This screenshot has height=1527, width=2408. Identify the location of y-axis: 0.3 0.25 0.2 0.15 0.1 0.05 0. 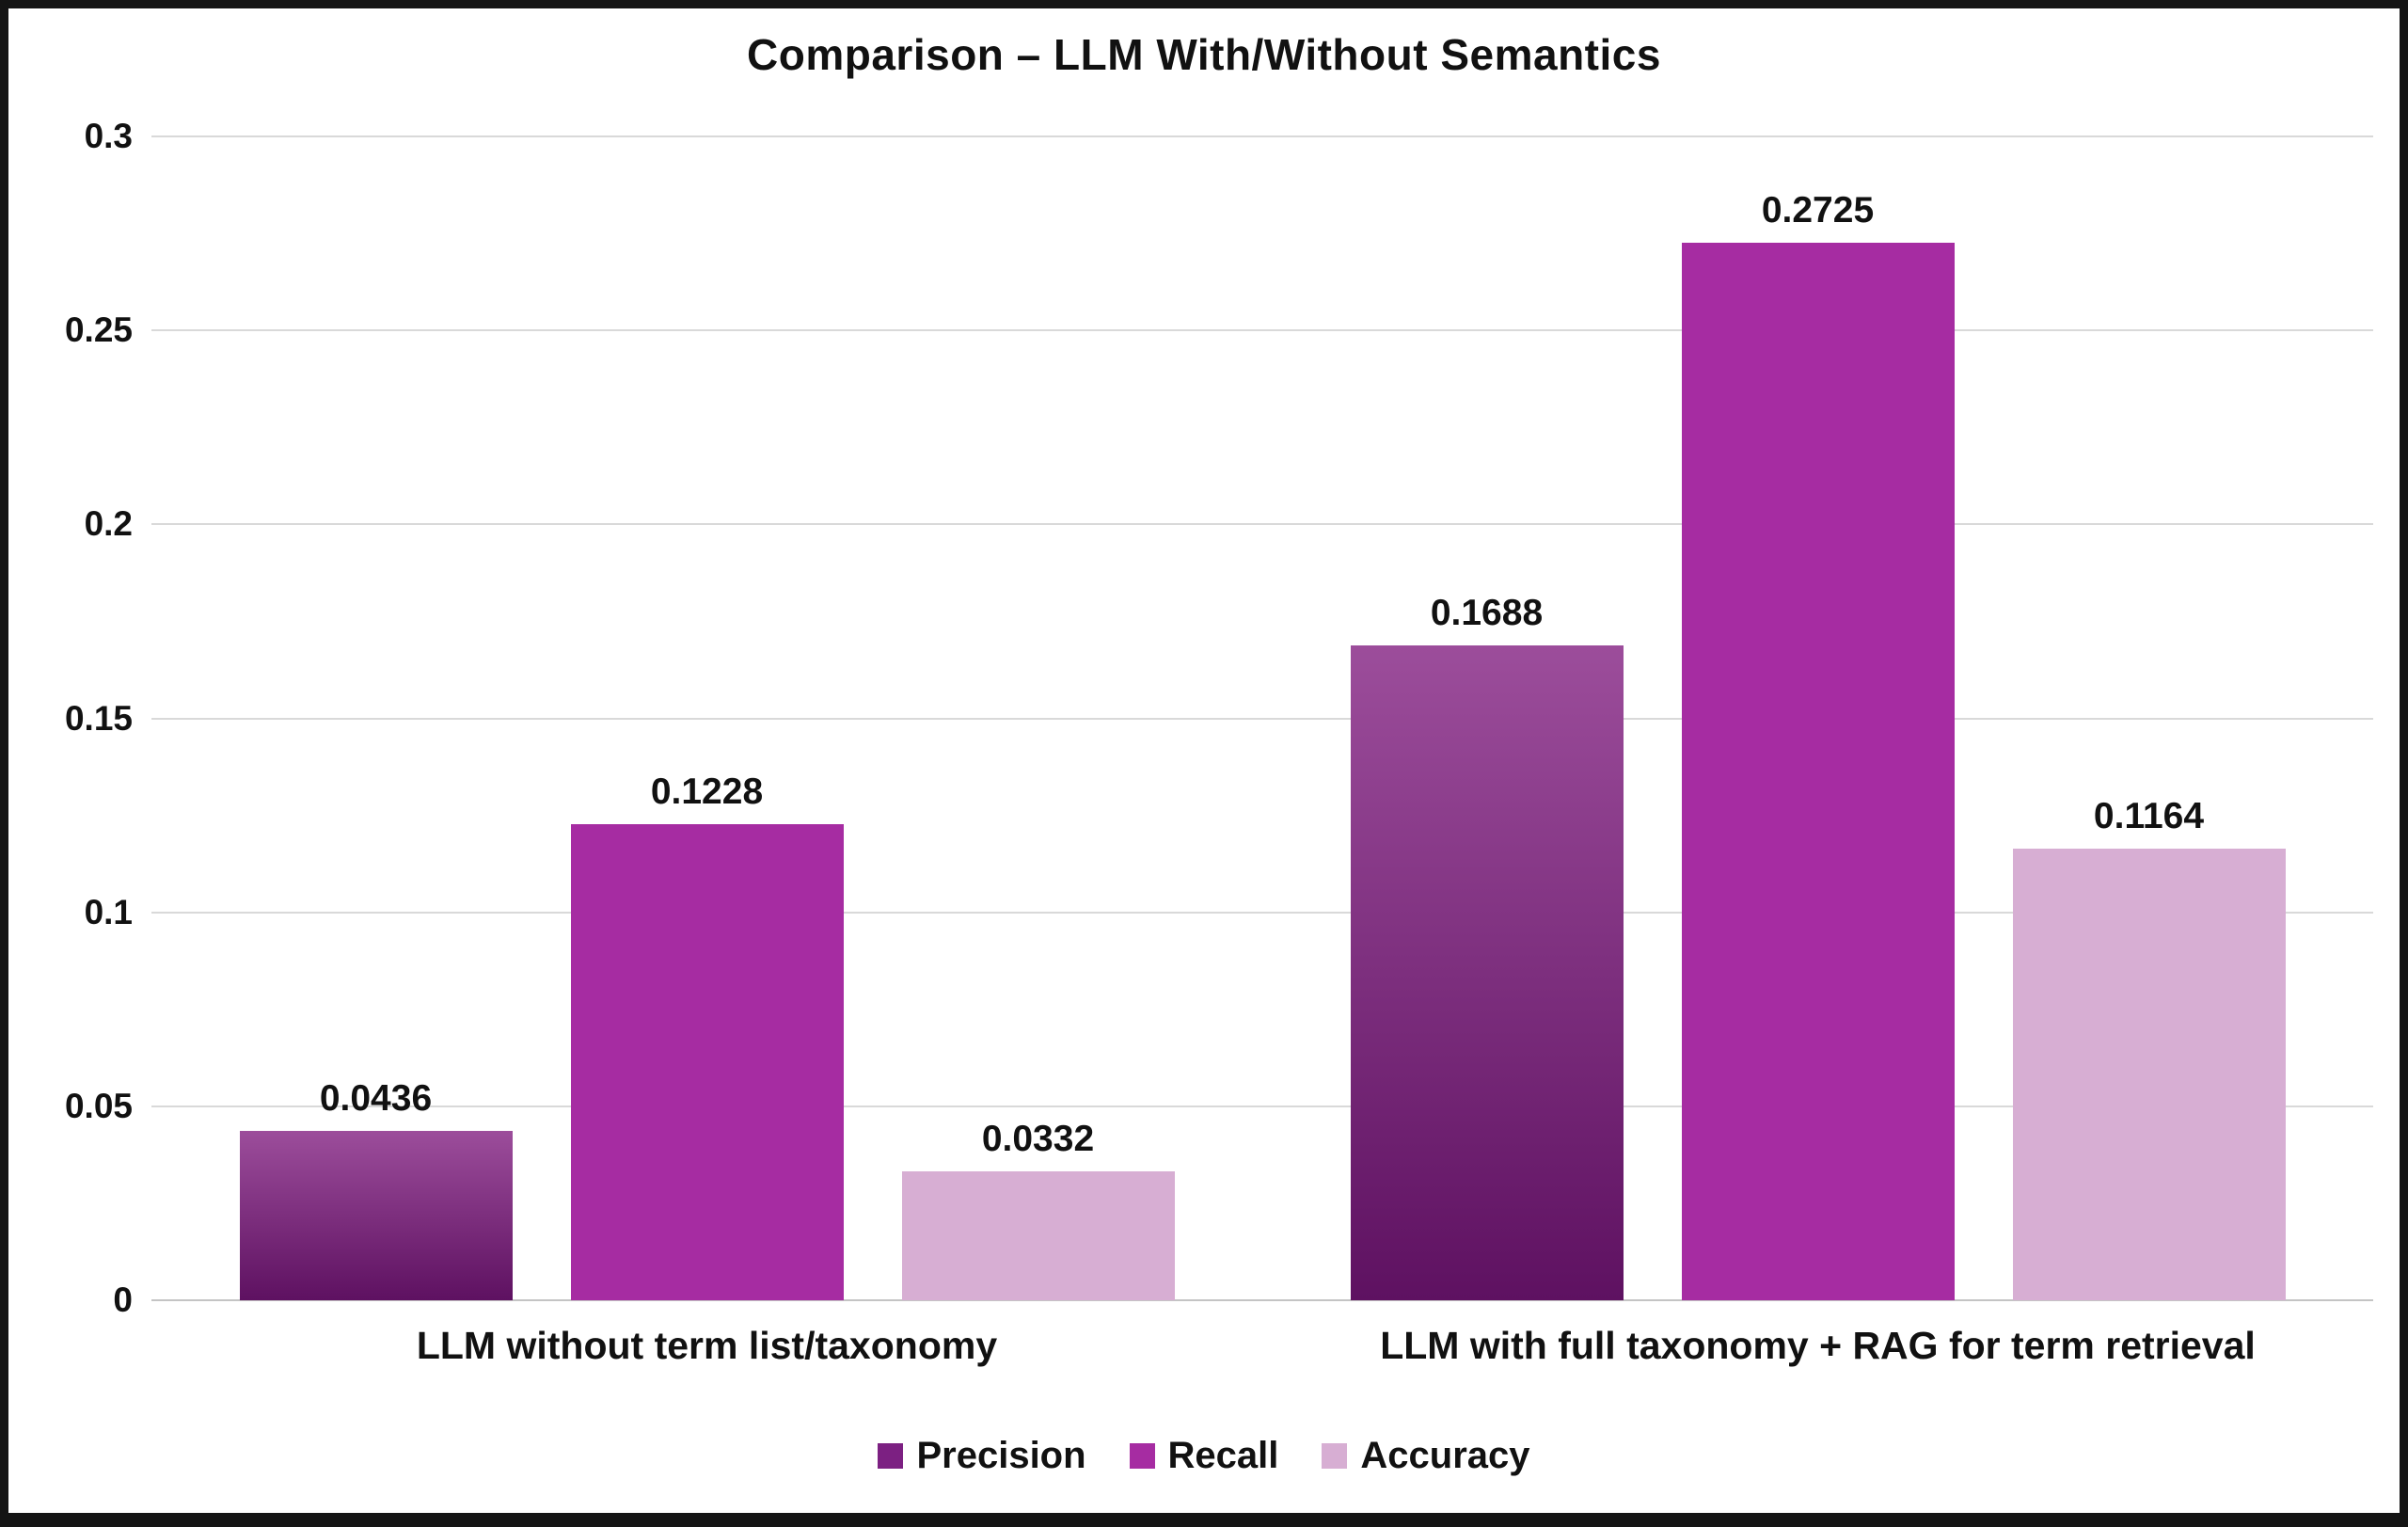
(71, 718).